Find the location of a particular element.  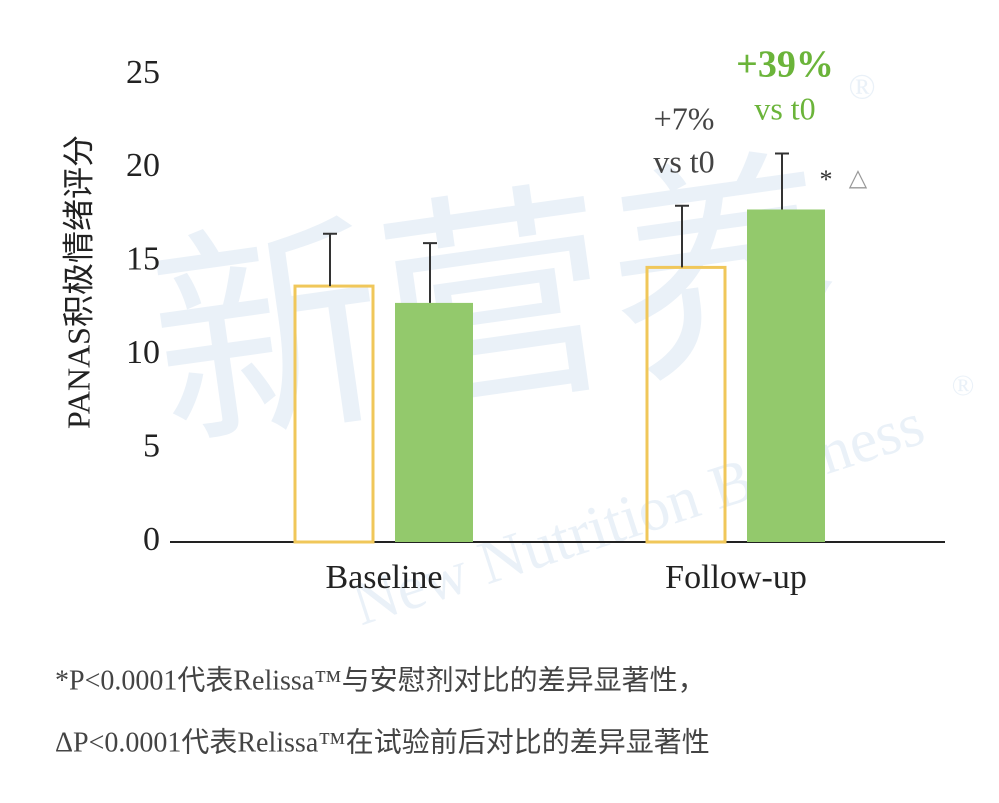

y-tick-label: 10 is located at coordinates (143, 352).